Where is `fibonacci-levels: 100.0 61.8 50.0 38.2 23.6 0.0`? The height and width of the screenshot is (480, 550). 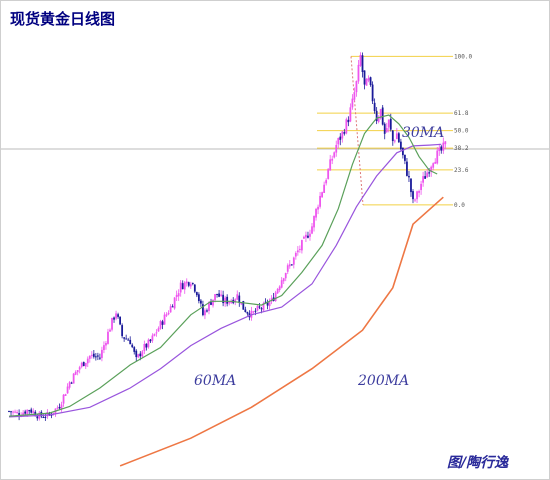 fibonacci-levels: 100.0 61.8 50.0 38.2 23.6 0.0 is located at coordinates (394, 131).